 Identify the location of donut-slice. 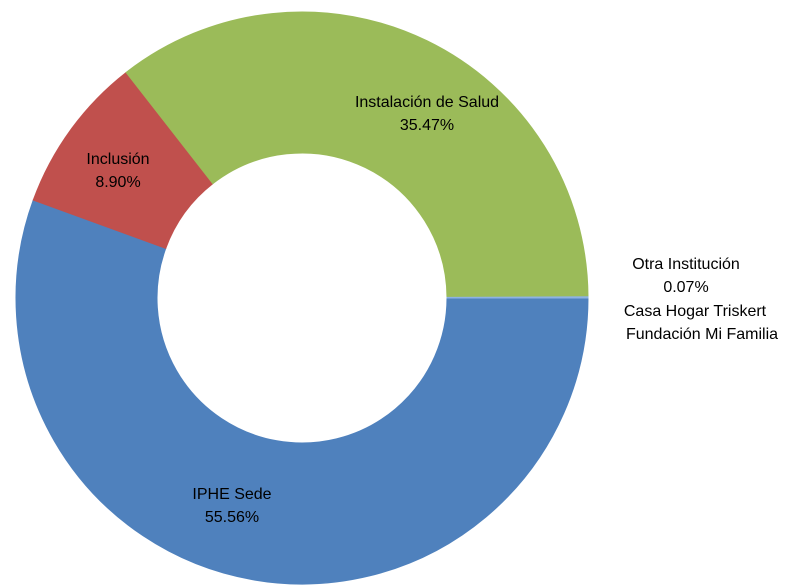
(517, 297).